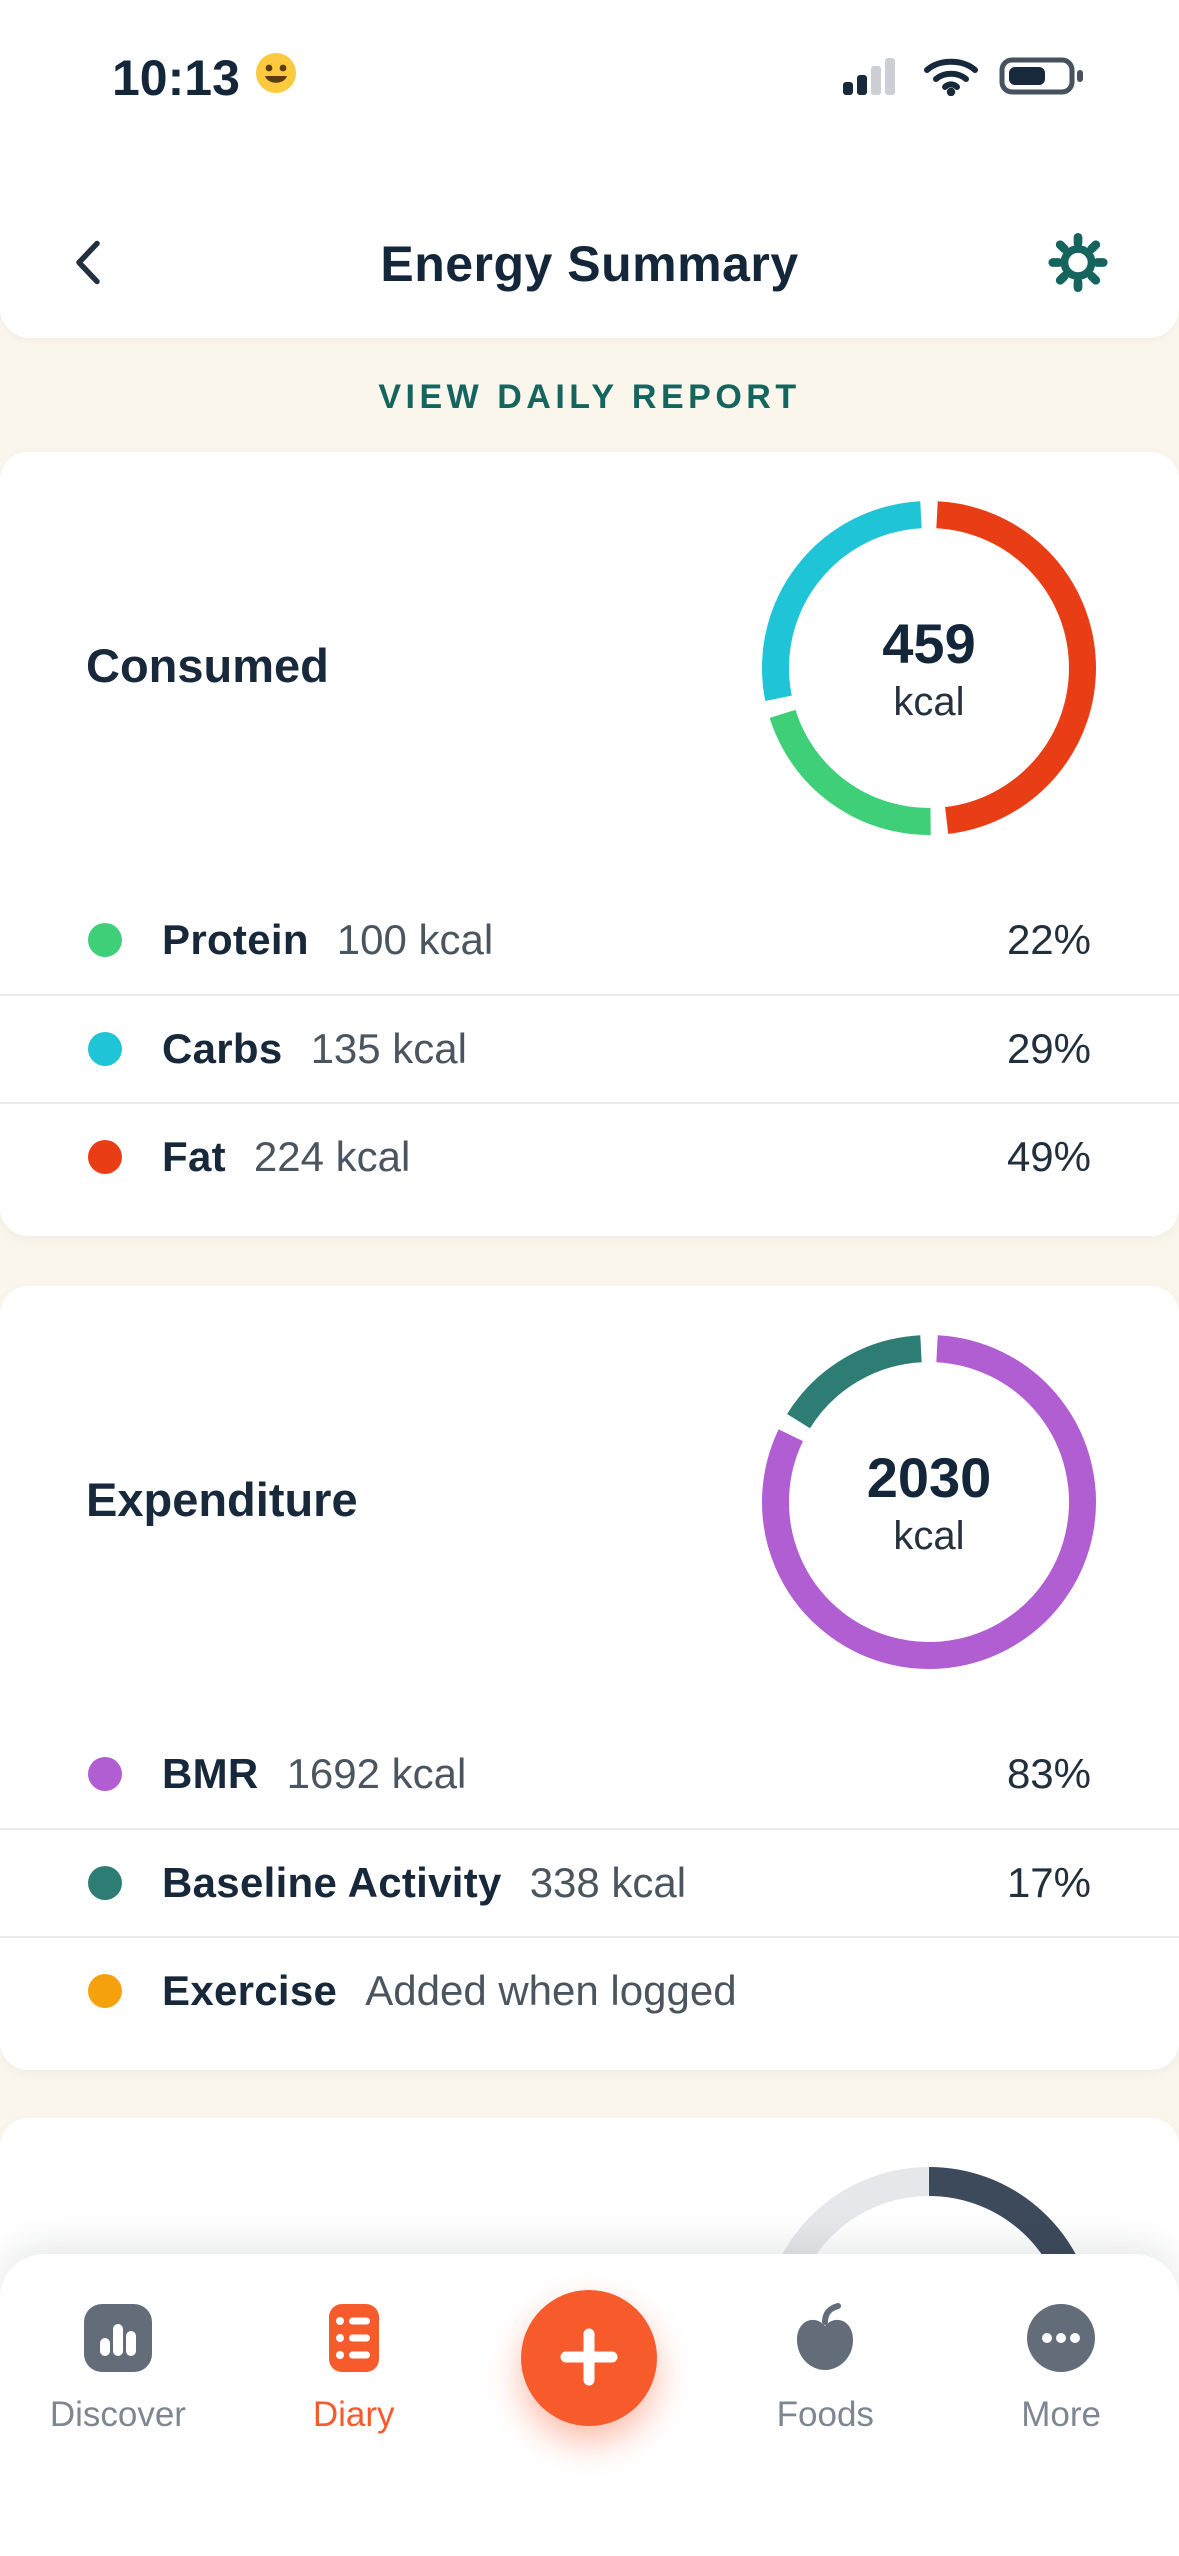 This screenshot has width=1179, height=2556. I want to click on gear-icon, so click(1078, 264).